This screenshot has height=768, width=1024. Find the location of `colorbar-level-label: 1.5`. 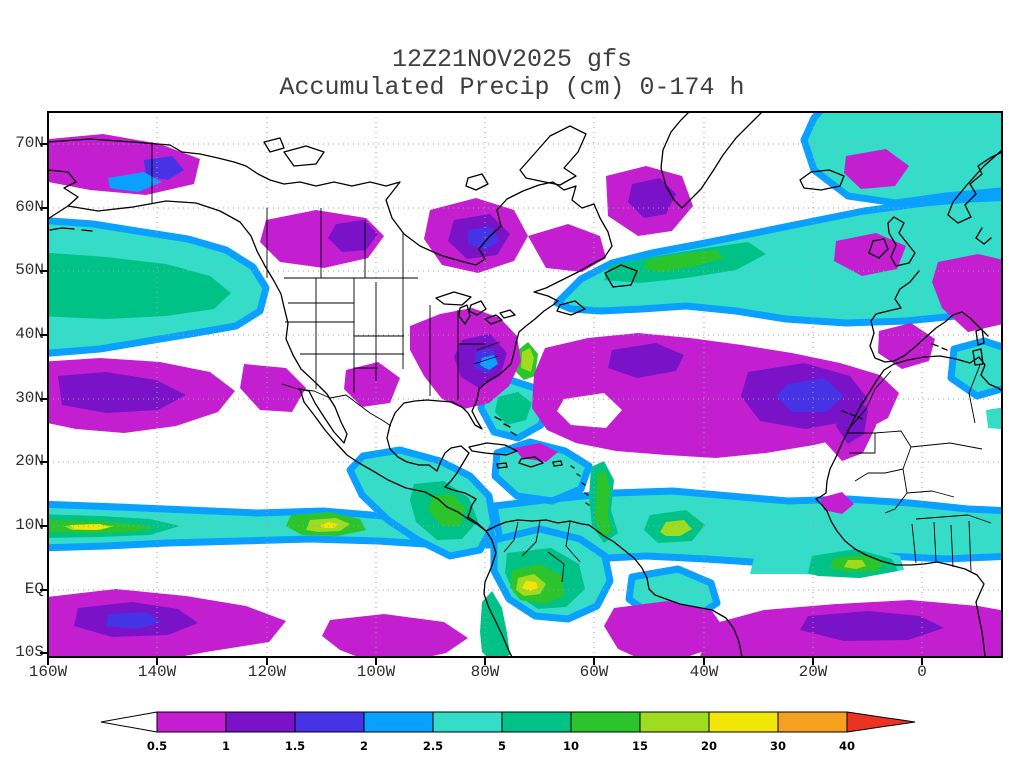

colorbar-level-label: 1.5 is located at coordinates (295, 746).